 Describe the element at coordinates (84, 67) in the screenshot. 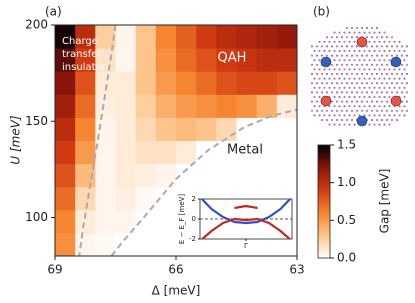

I see `annotation: insulator` at that location.